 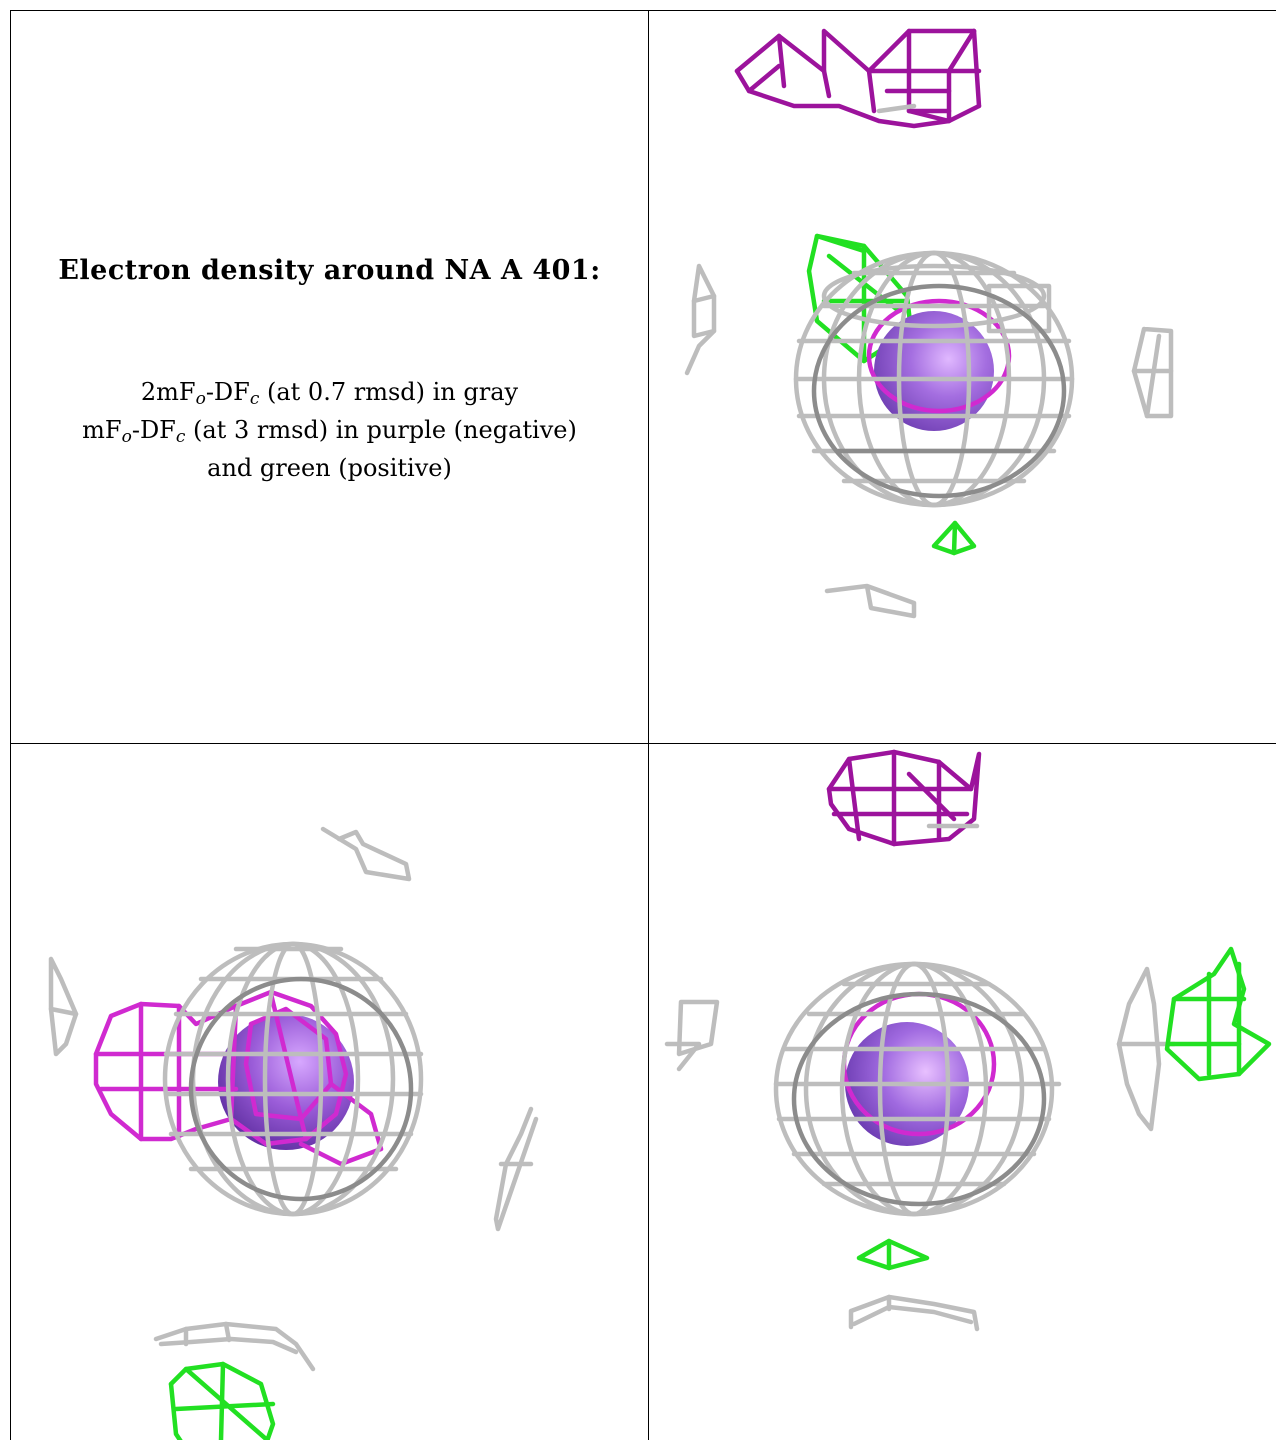 What do you see at coordinates (366, 854) in the screenshot?
I see `gray-density-fragment-top` at bounding box center [366, 854].